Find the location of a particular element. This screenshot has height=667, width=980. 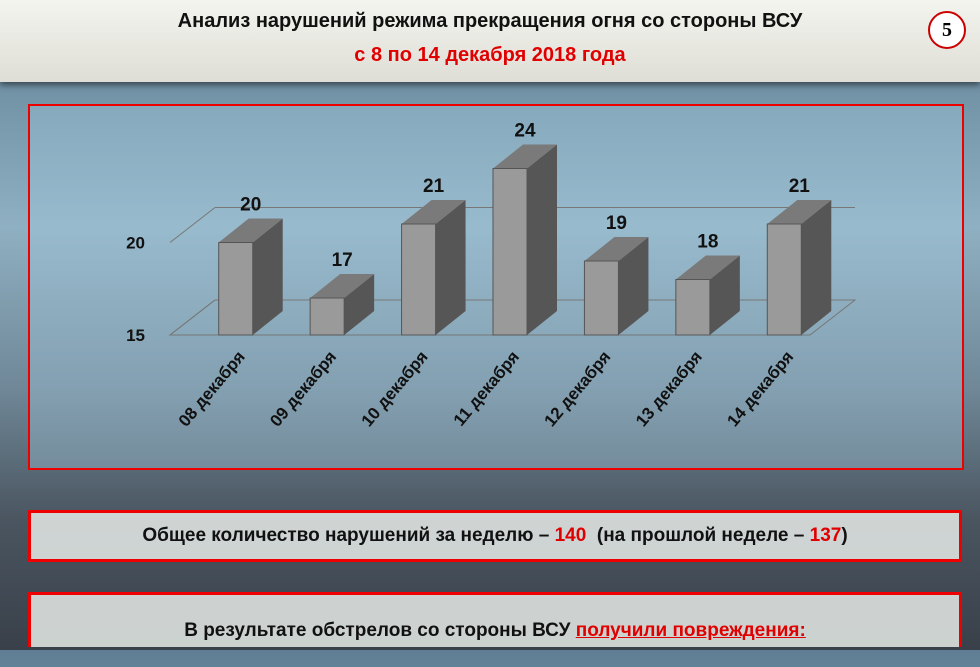

x-tick-label: 10 декабря is located at coordinates (395, 388).